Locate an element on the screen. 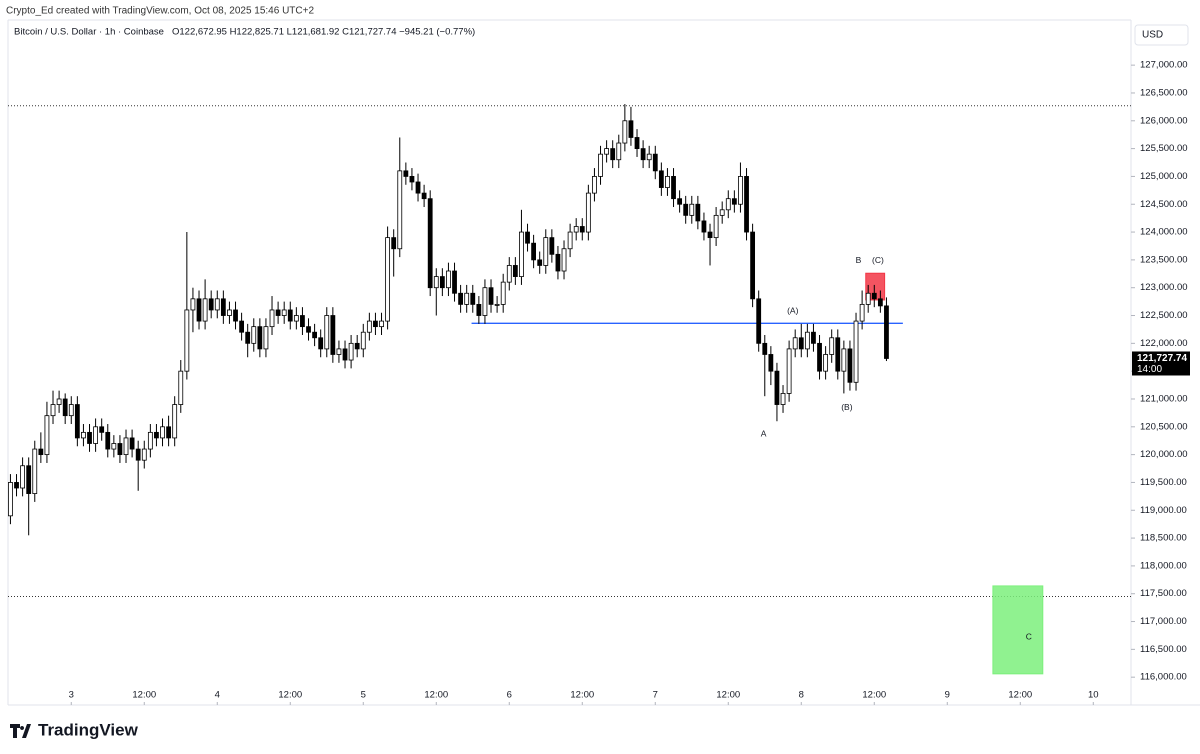 The width and height of the screenshot is (1200, 754). x-tick-label: 7 is located at coordinates (655, 695).